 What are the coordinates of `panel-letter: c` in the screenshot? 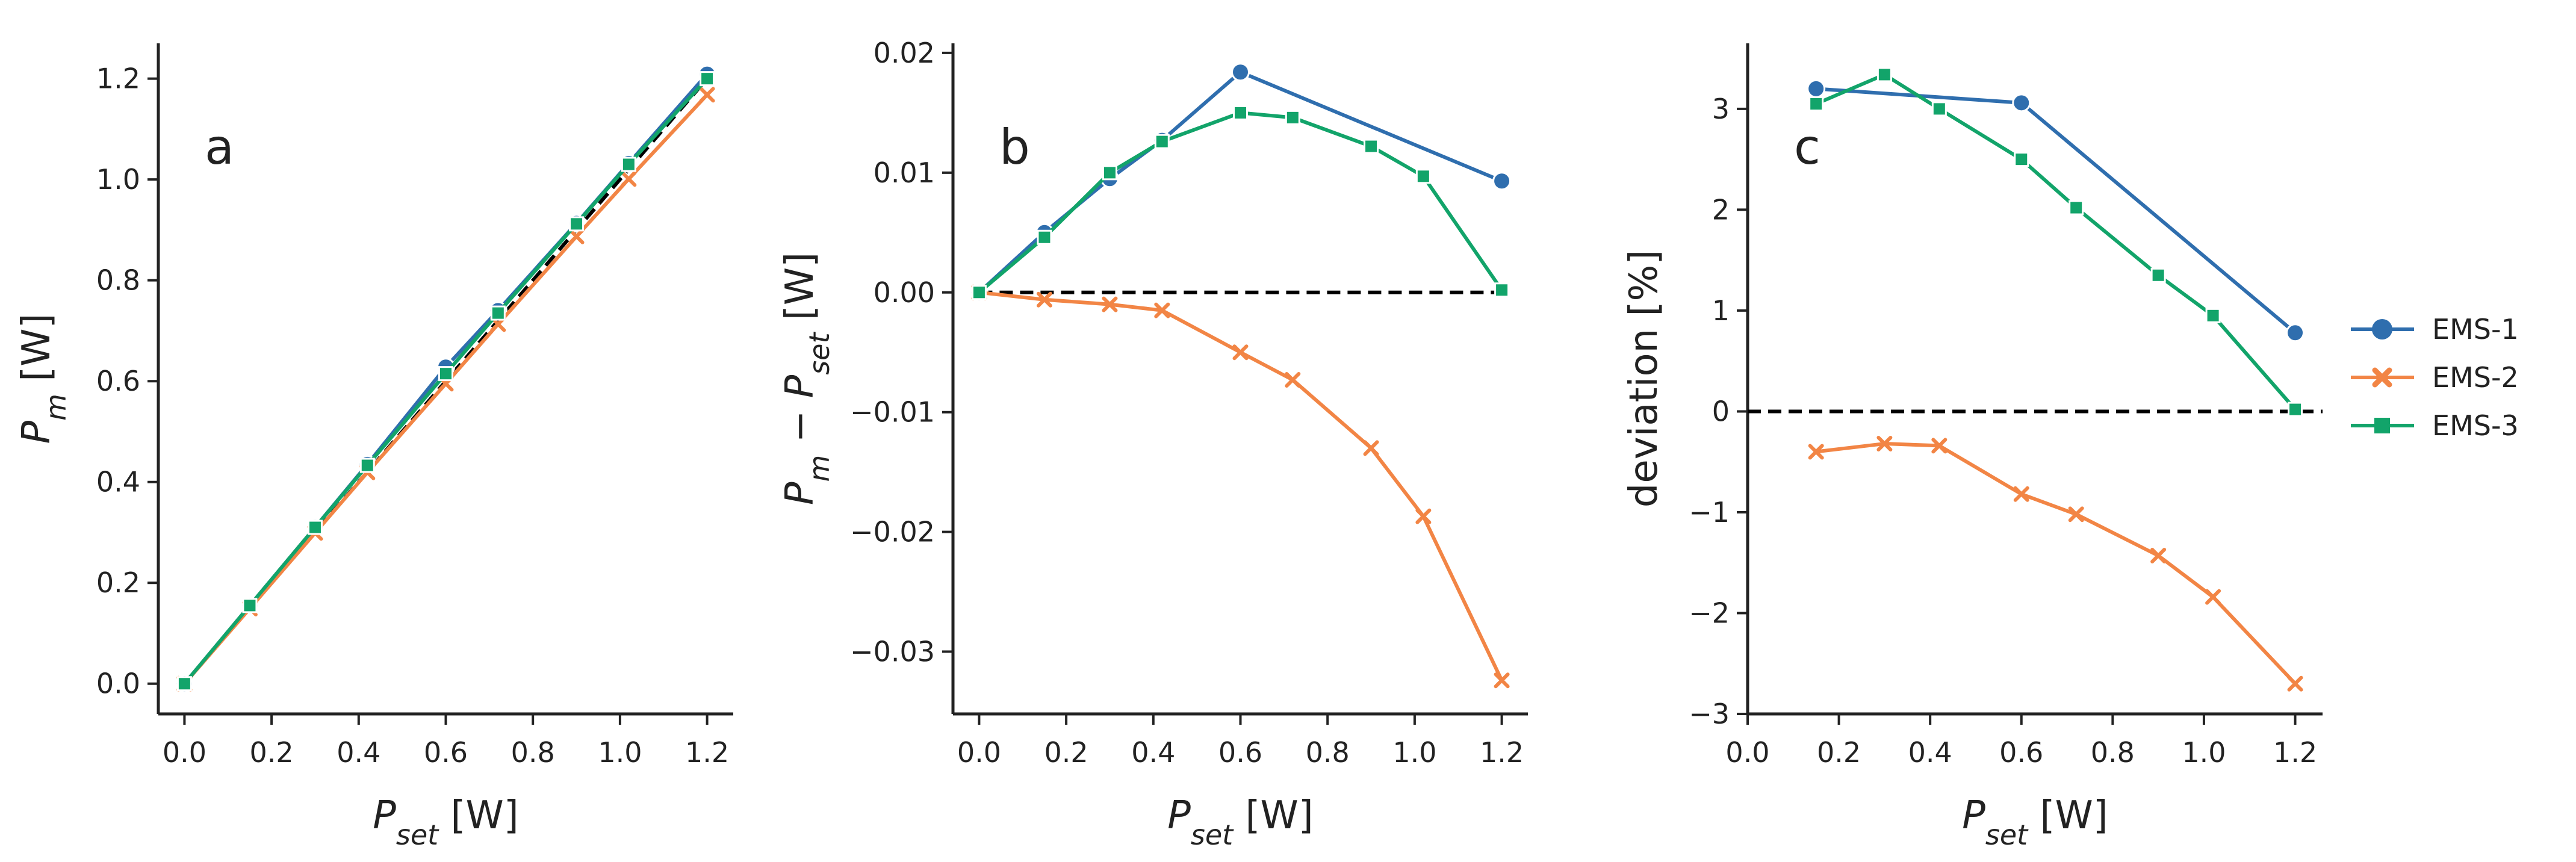 It's located at (1807, 147).